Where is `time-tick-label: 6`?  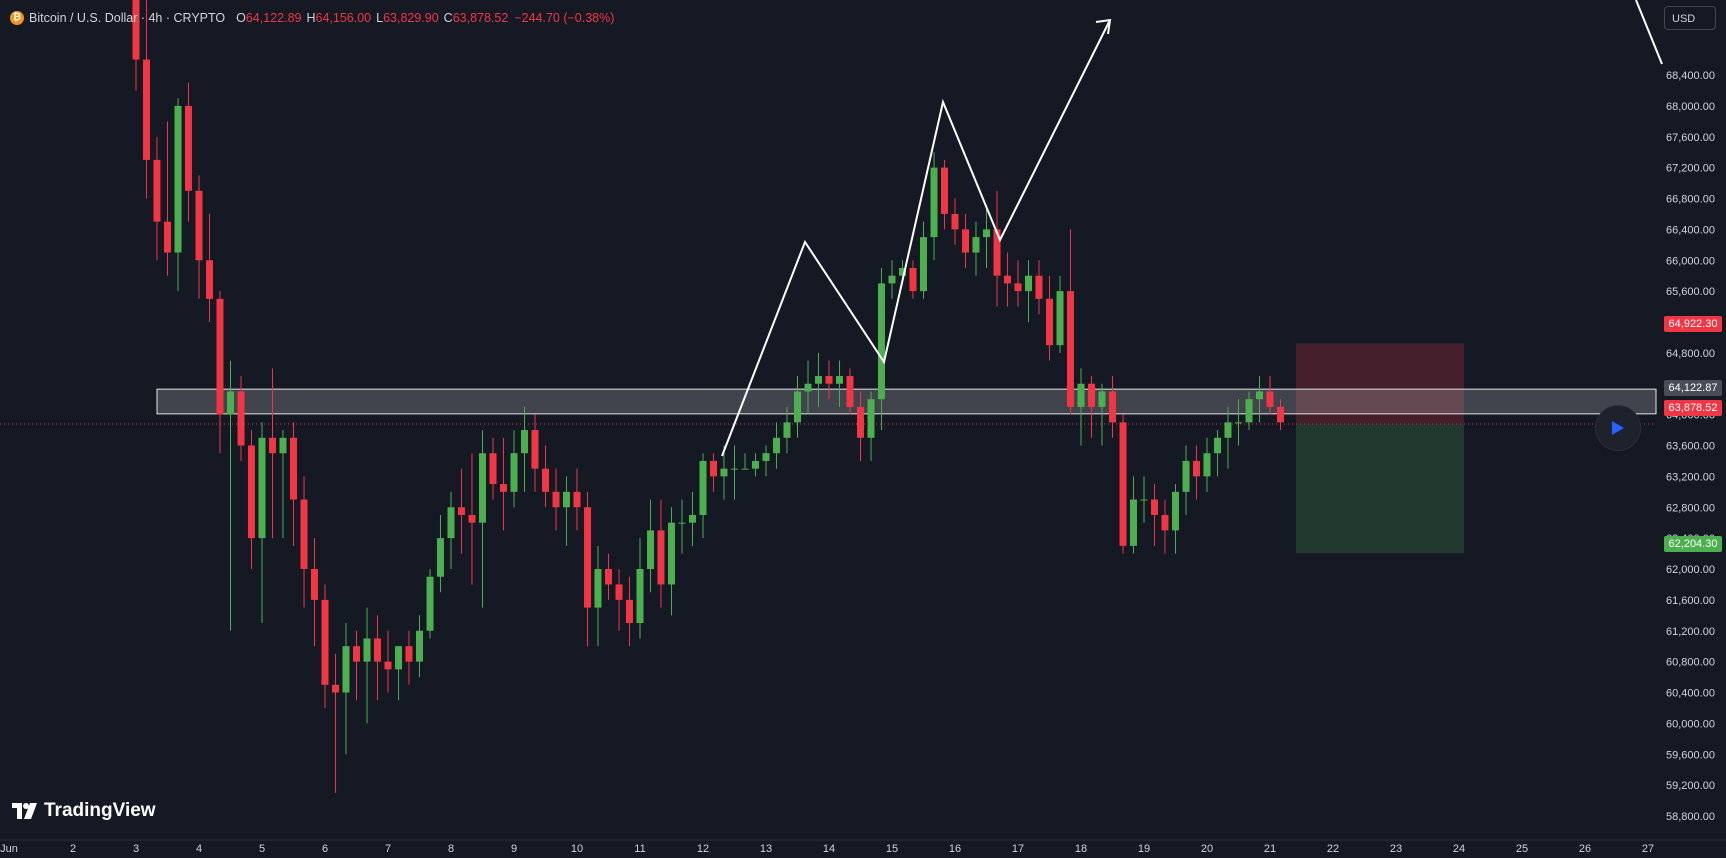
time-tick-label: 6 is located at coordinates (325, 849).